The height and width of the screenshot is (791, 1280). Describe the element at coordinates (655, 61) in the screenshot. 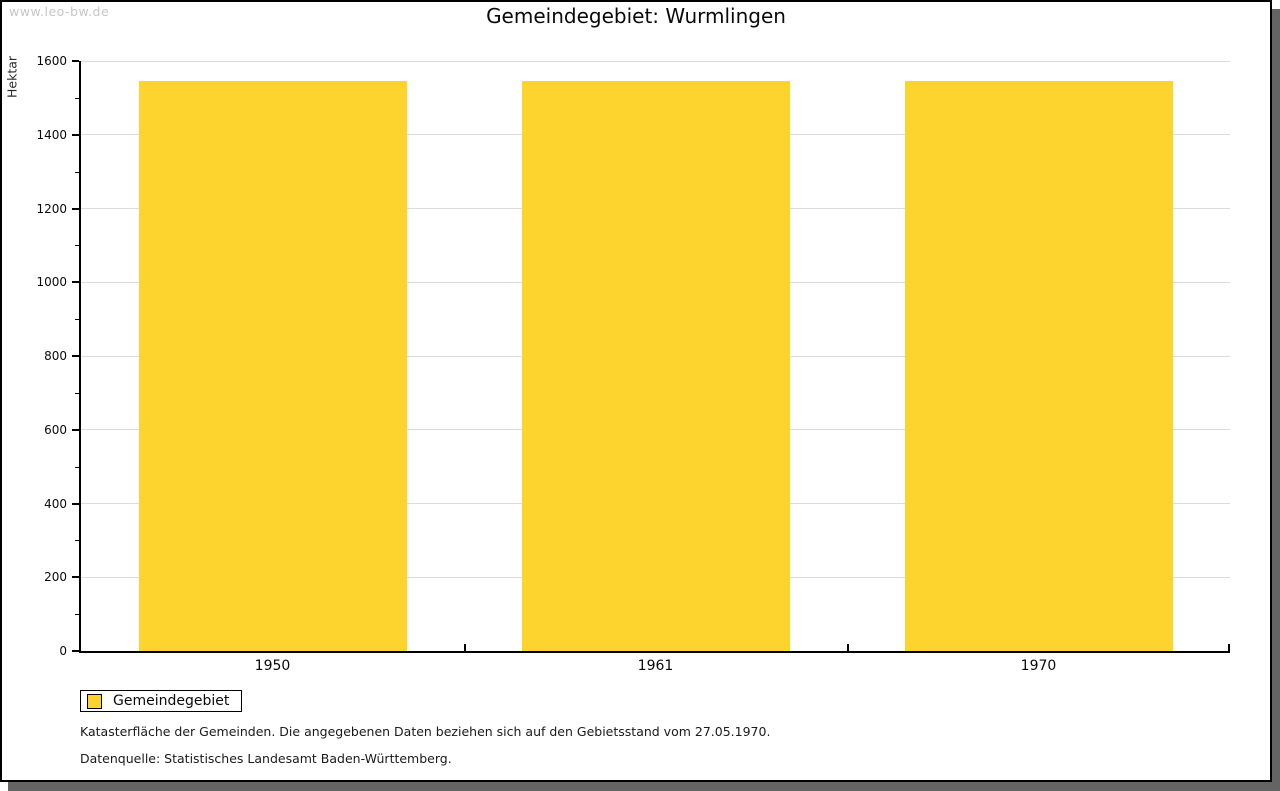

I see `gridline` at that location.